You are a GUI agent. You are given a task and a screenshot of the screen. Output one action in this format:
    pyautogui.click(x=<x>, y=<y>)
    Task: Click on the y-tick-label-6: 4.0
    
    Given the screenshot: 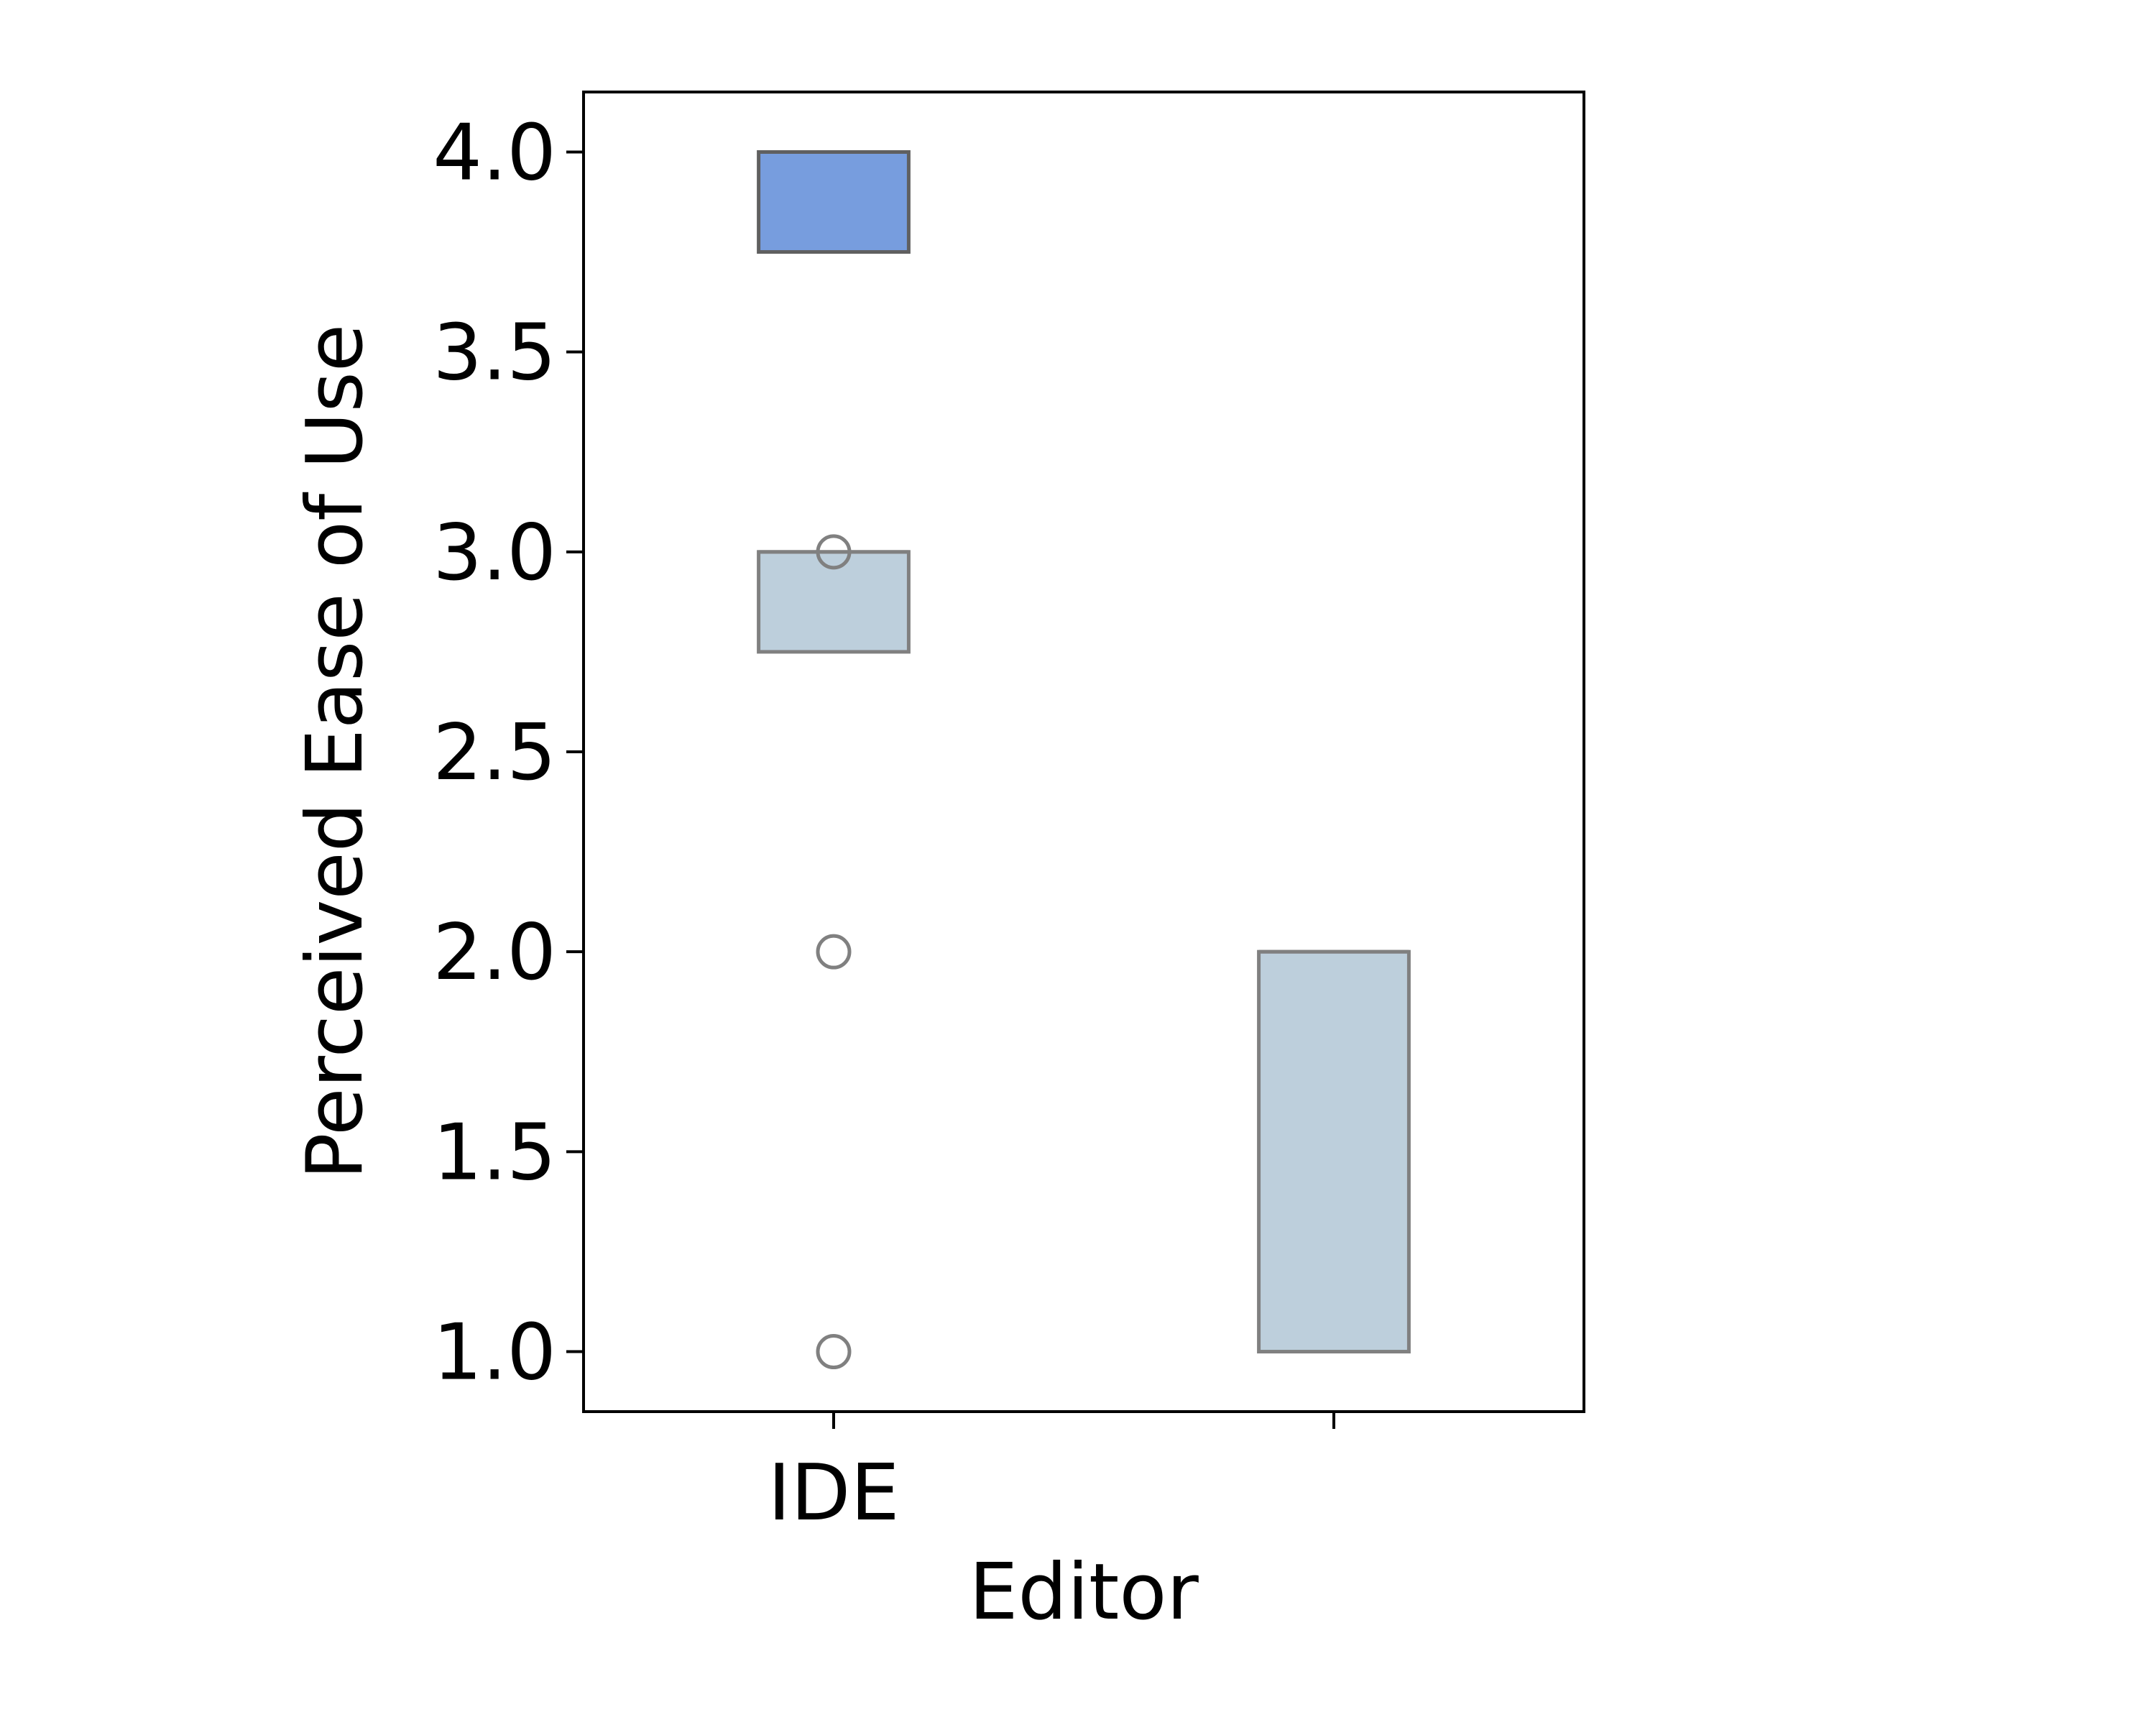 What is the action you would take?
    pyautogui.click(x=494, y=153)
    